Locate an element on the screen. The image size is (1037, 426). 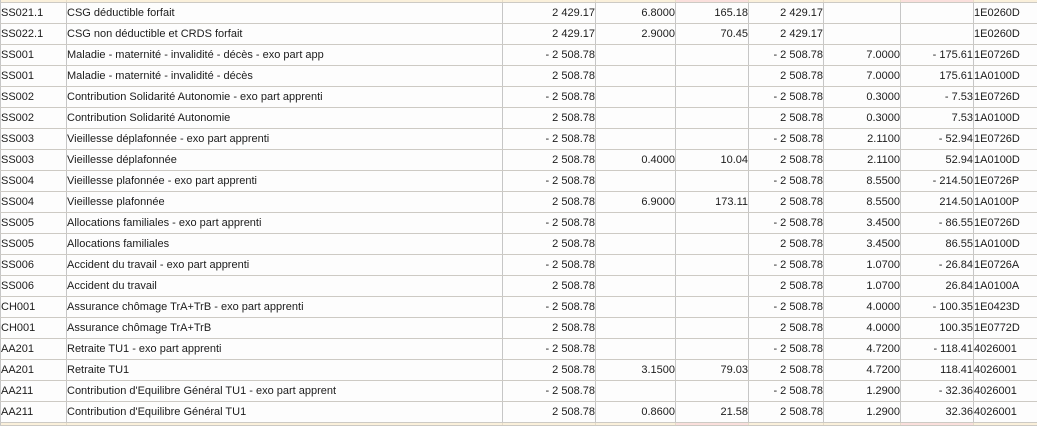
rubric-code-cell: AA201 is located at coordinates (33, 349).